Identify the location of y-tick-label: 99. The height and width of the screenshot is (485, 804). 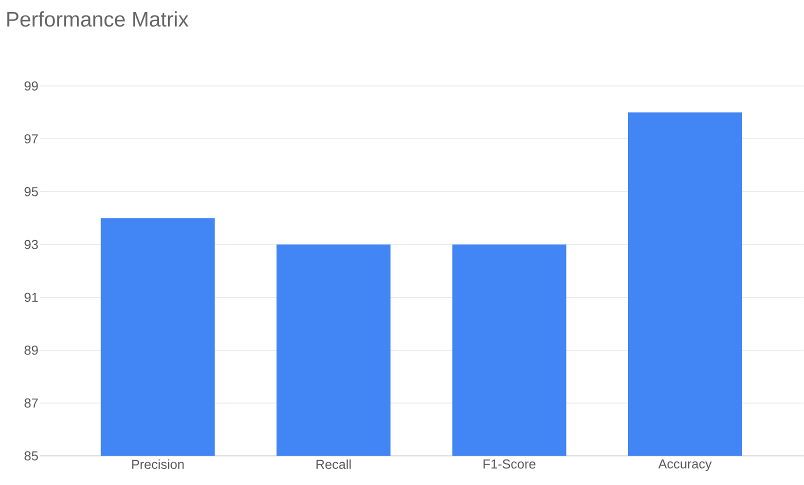
(31, 86).